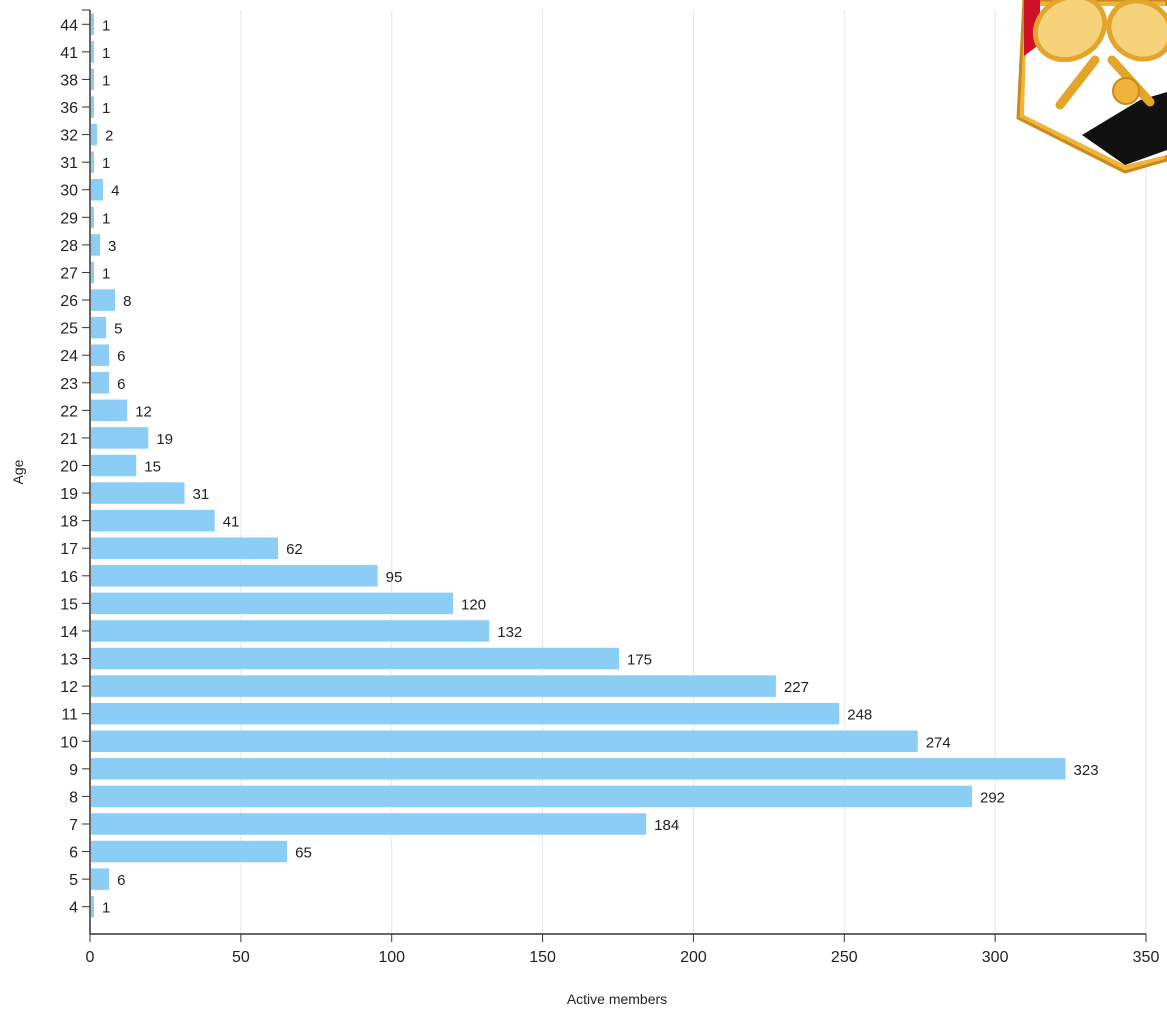 The width and height of the screenshot is (1167, 1012). I want to click on y-tick-label: 29, so click(69, 218).